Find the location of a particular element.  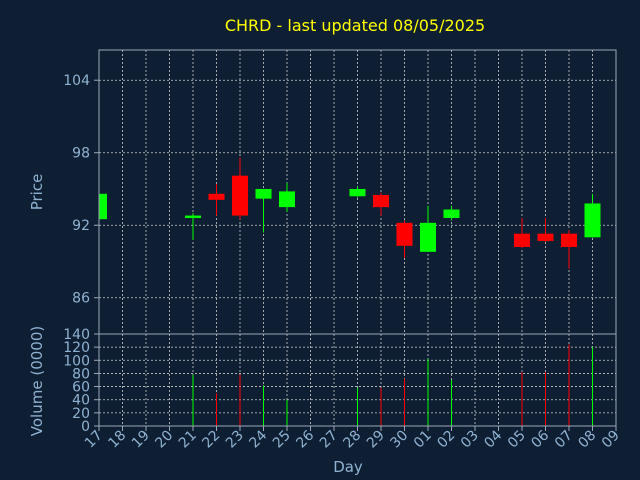

volume-tick-label: 120 is located at coordinates (76, 348).